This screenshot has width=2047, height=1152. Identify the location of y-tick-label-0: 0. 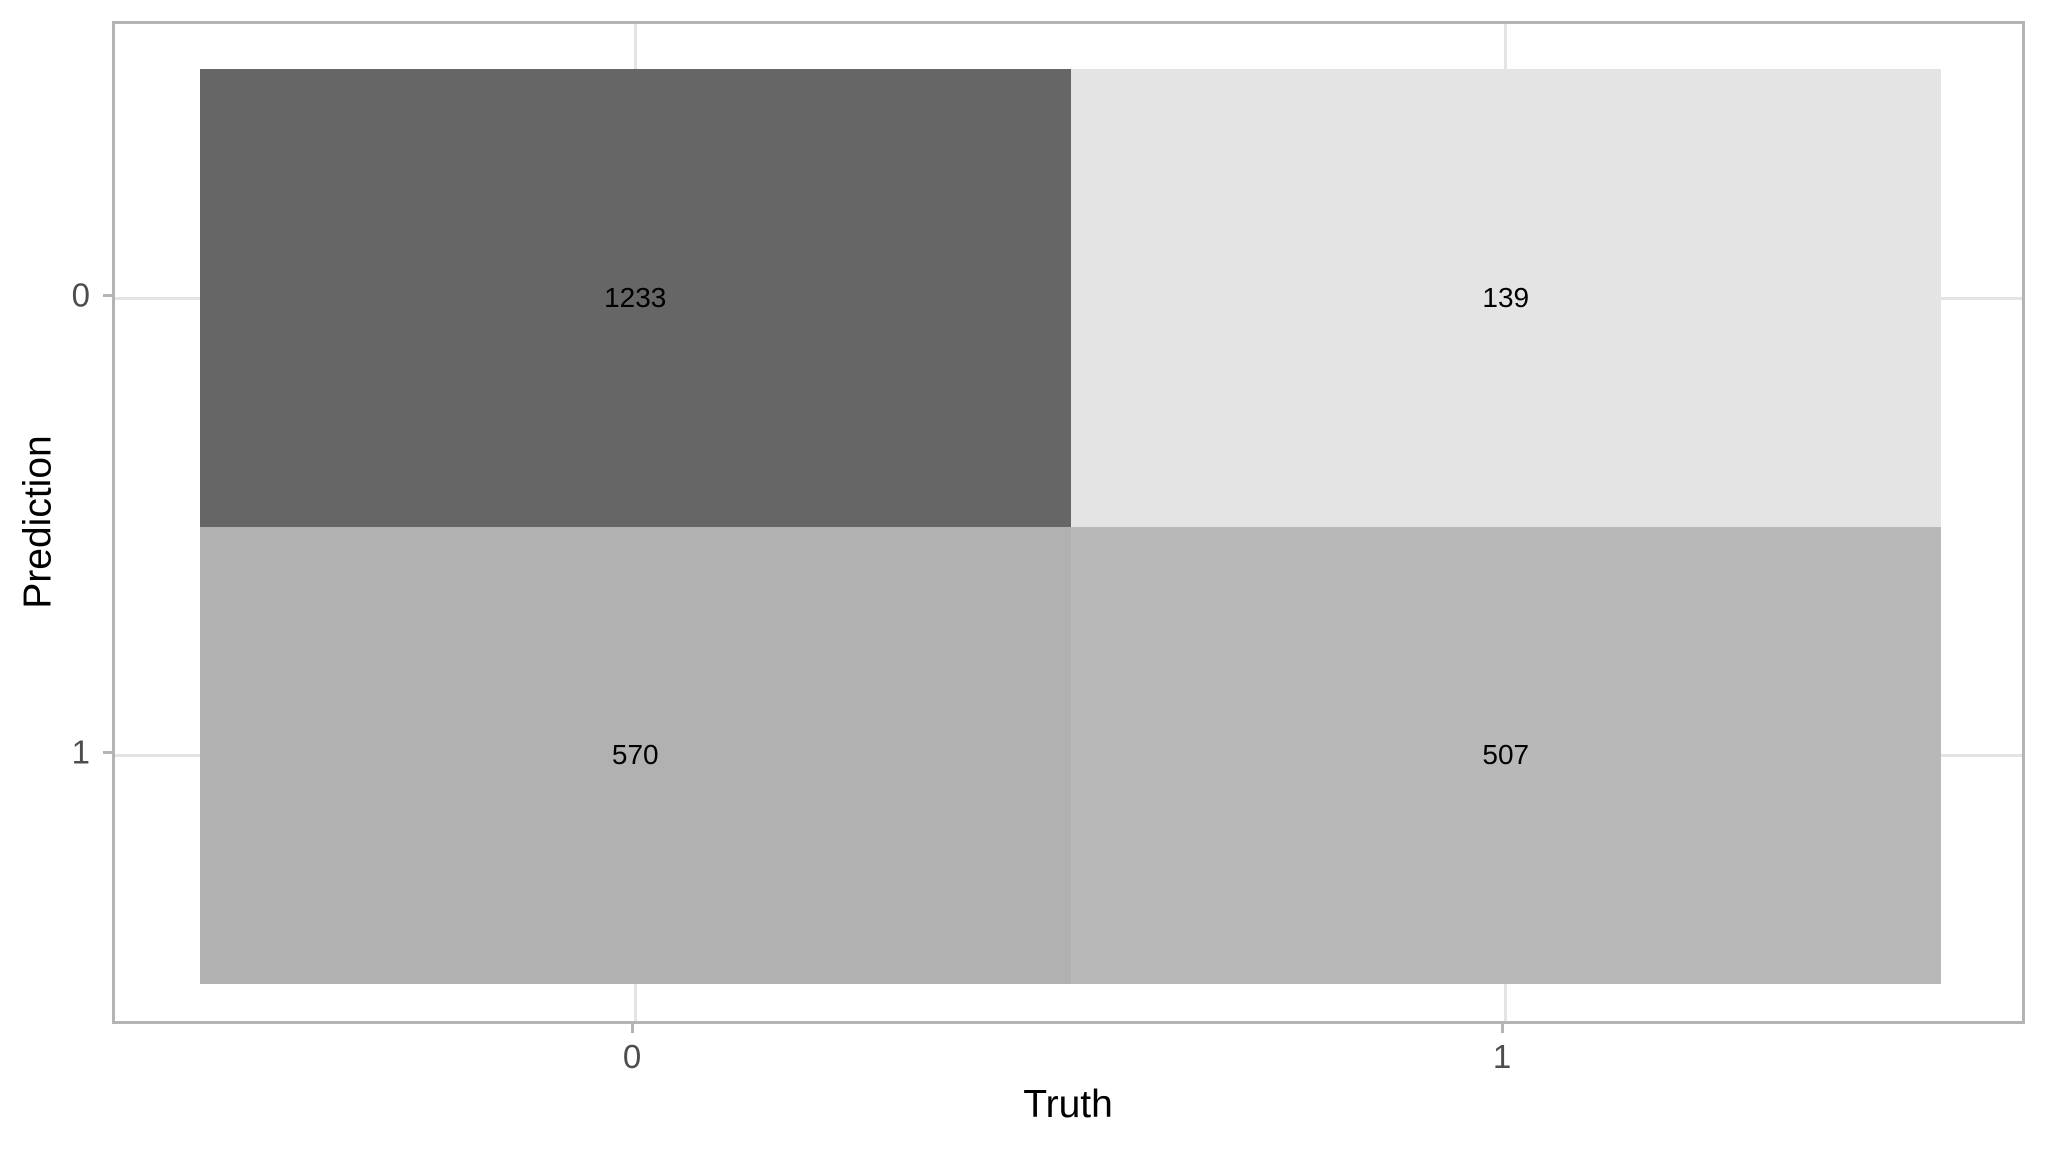
(80, 295).